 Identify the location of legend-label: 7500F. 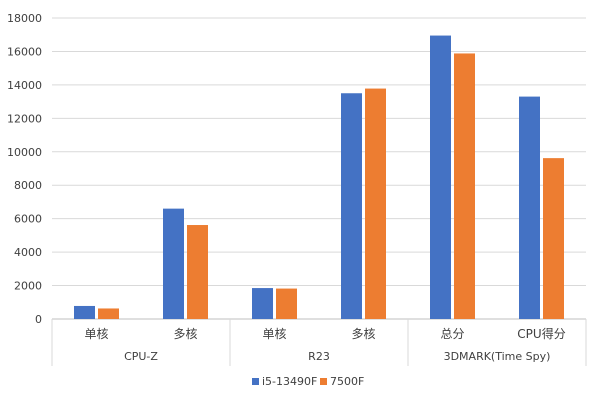
(347, 381).